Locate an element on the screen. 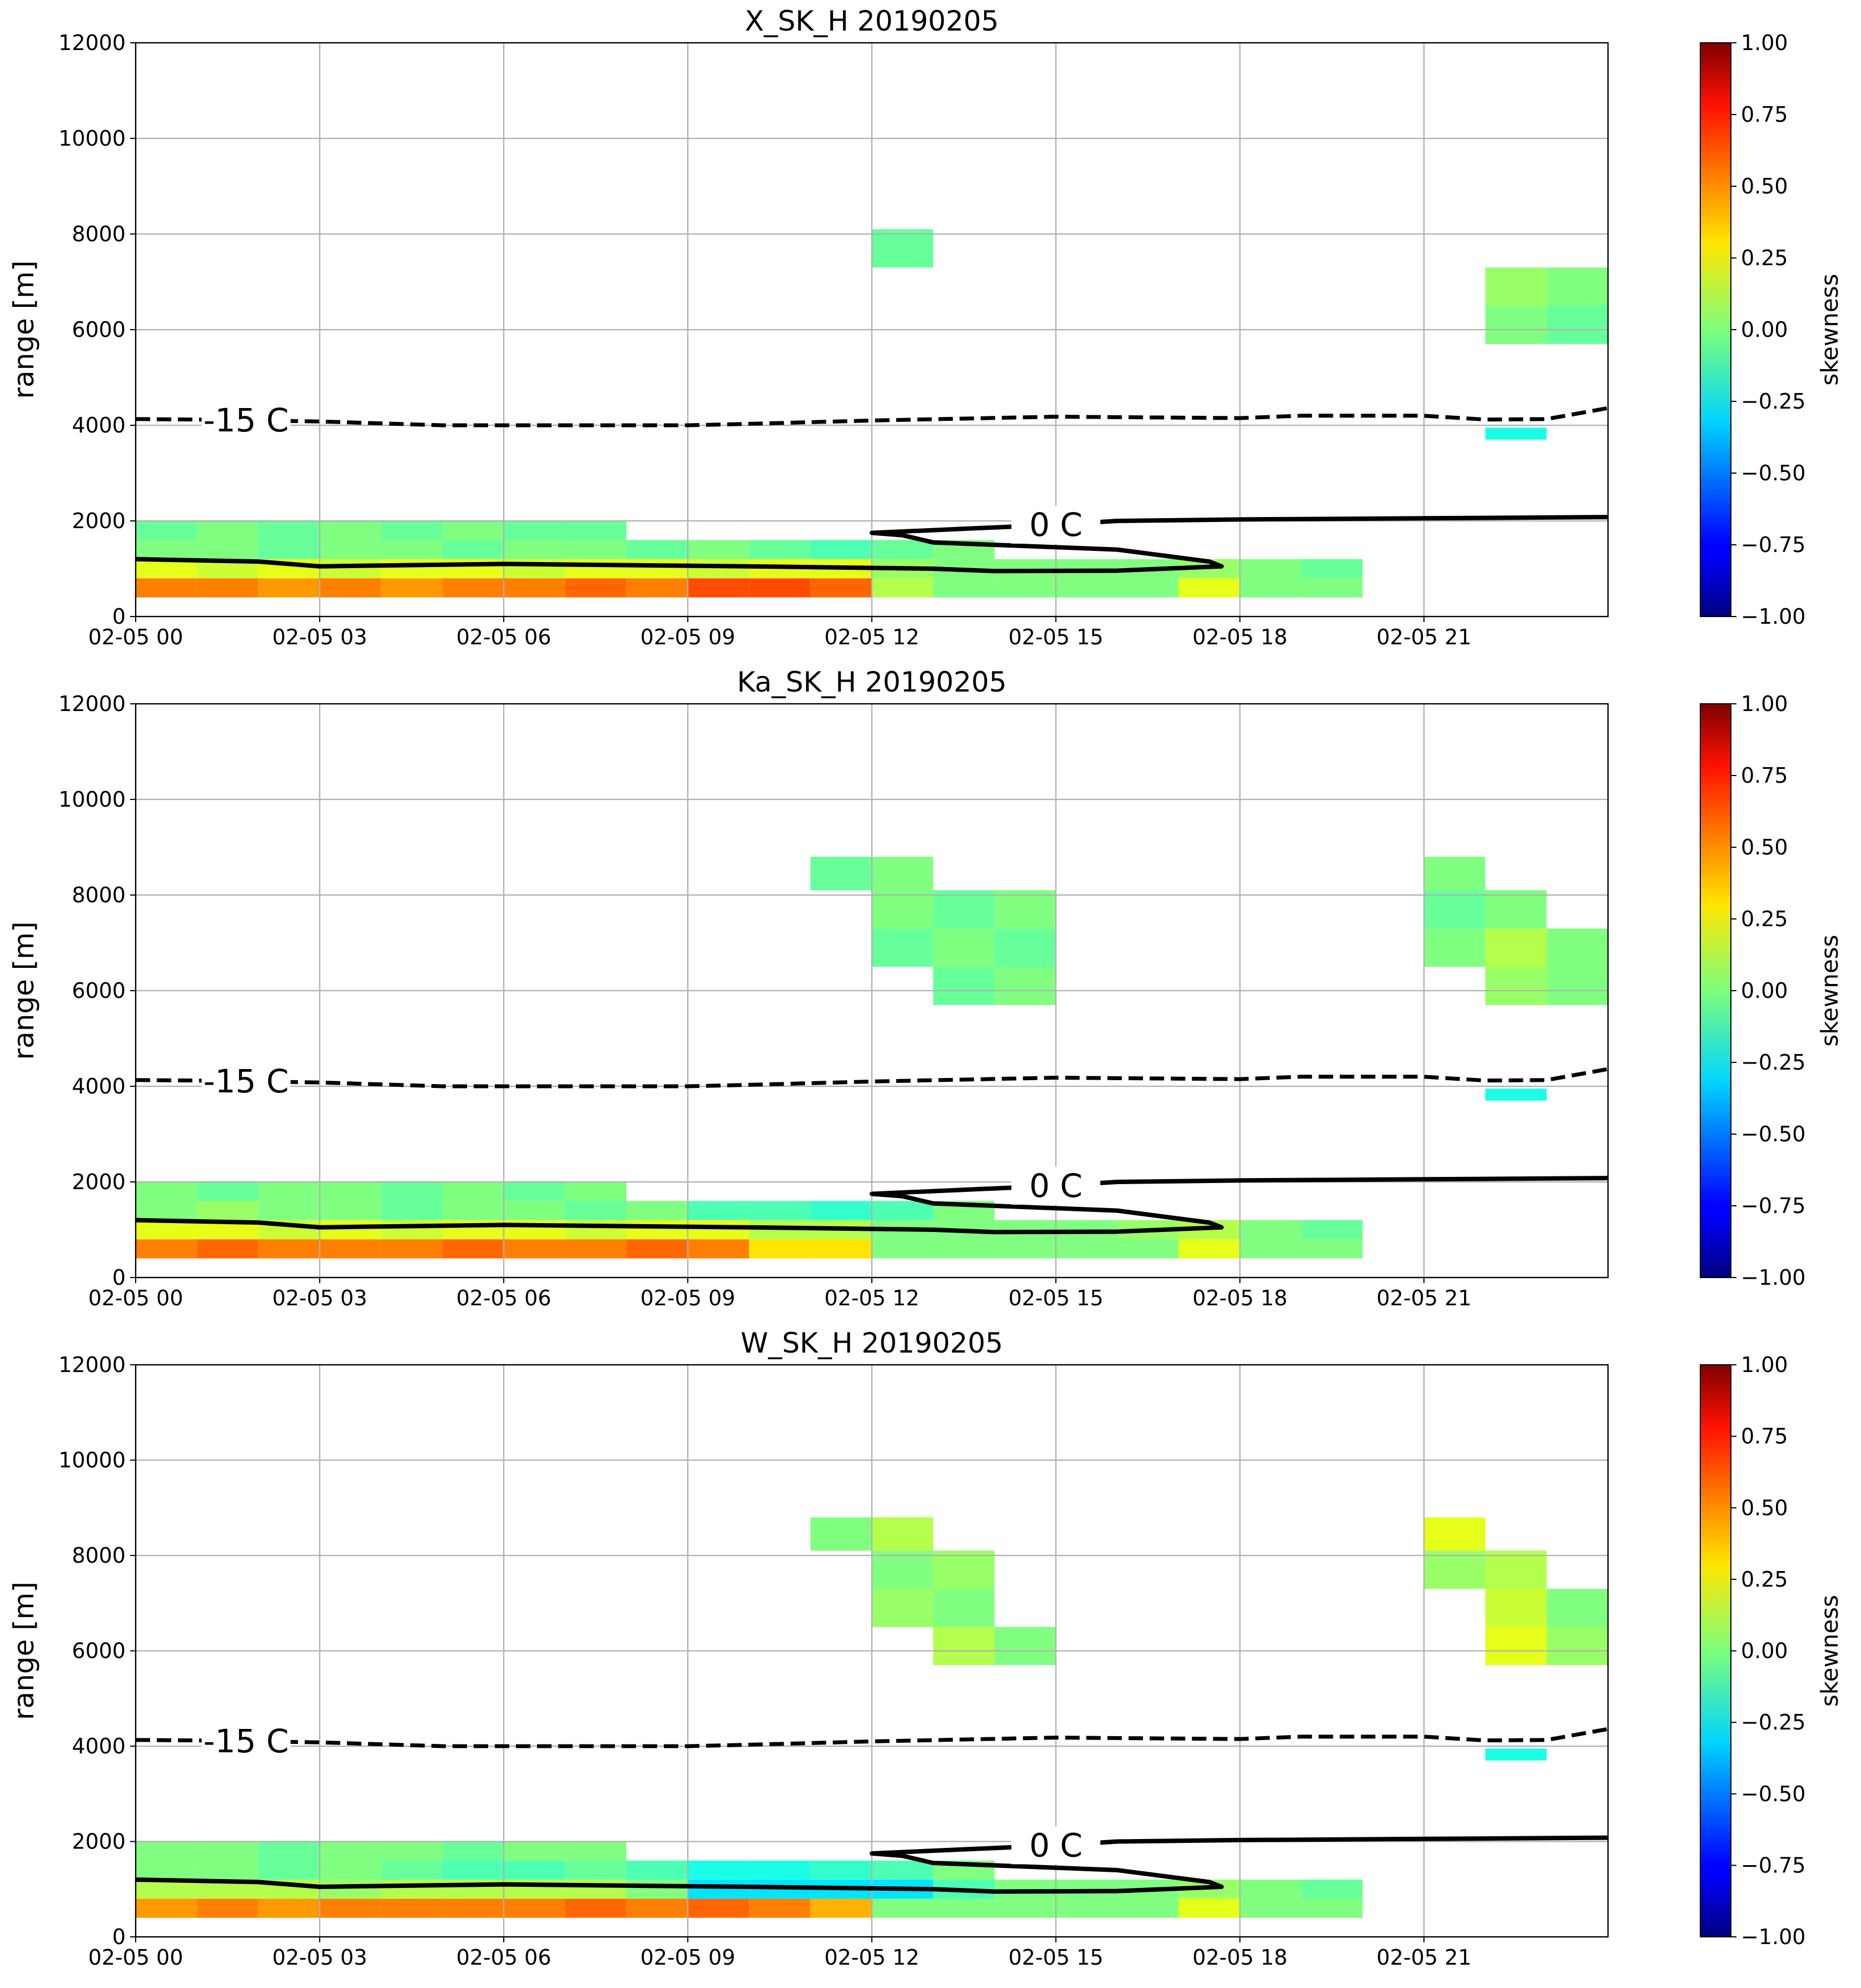 Image resolution: width=1861 pixels, height=1988 pixels. y-axis-label: range [m] is located at coordinates (24, 1651).